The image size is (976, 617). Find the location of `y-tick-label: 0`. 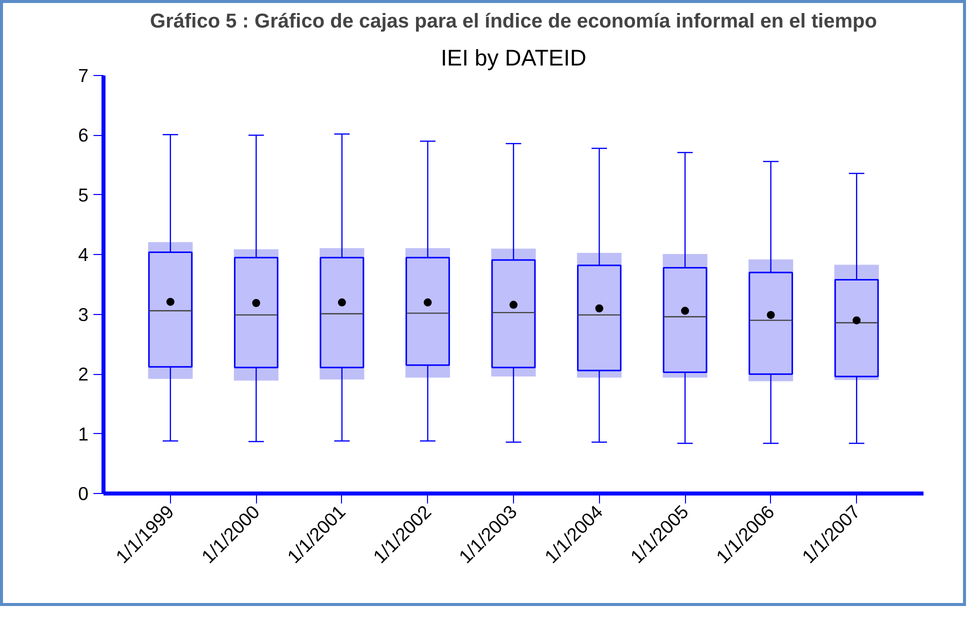

y-tick-label: 0 is located at coordinates (83, 493).